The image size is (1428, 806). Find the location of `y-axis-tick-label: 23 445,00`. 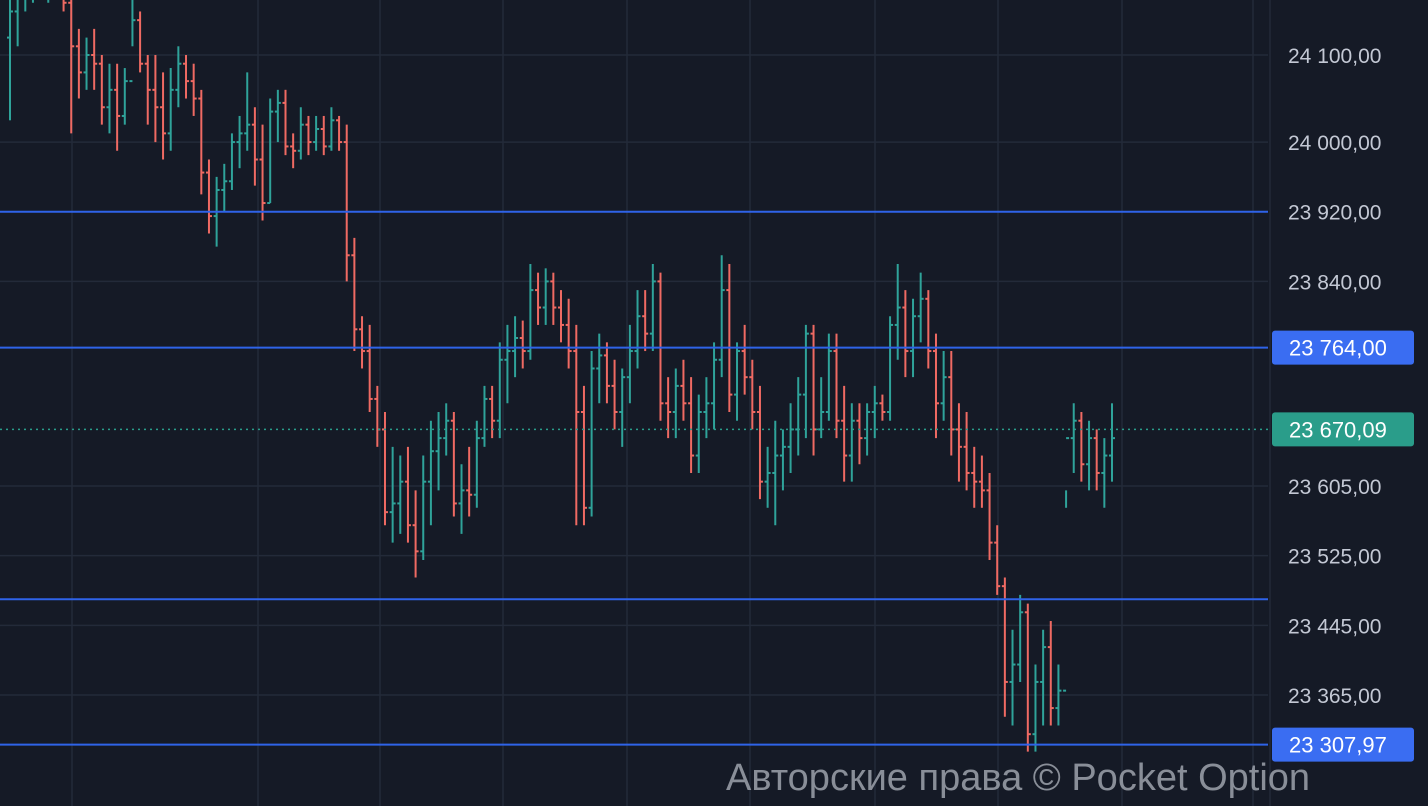

y-axis-tick-label: 23 445,00 is located at coordinates (1334, 626).